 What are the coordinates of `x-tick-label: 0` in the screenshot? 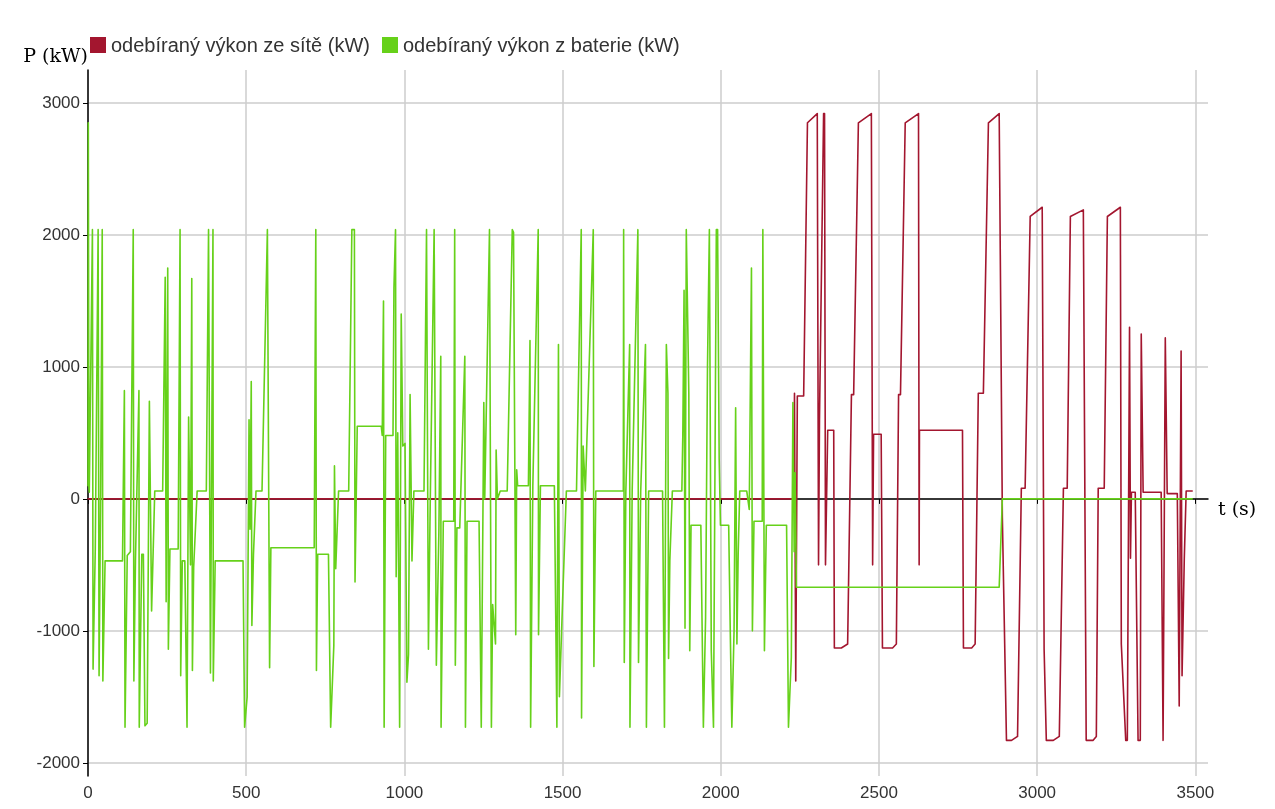 It's located at (88, 792).